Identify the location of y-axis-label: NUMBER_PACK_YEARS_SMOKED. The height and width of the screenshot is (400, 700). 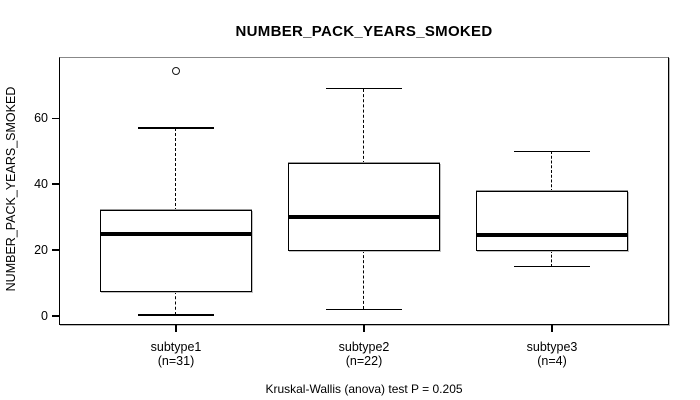
(11, 189).